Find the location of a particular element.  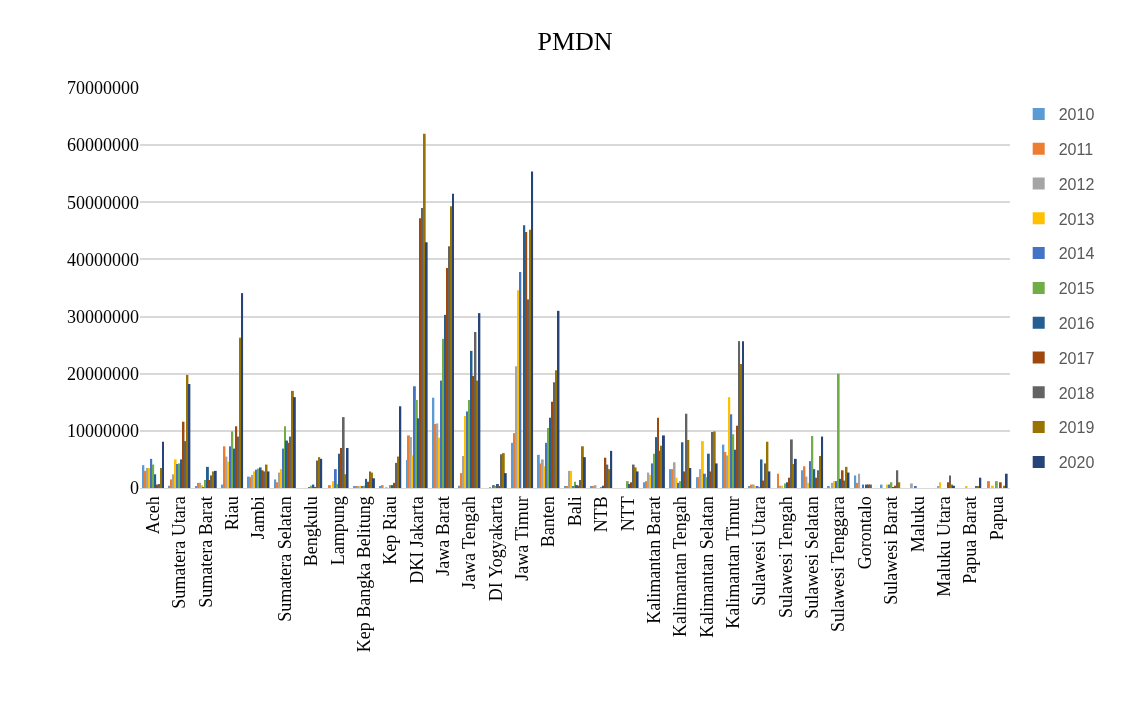

x-tick-label: Sulawesi Barat is located at coordinates (891, 550).